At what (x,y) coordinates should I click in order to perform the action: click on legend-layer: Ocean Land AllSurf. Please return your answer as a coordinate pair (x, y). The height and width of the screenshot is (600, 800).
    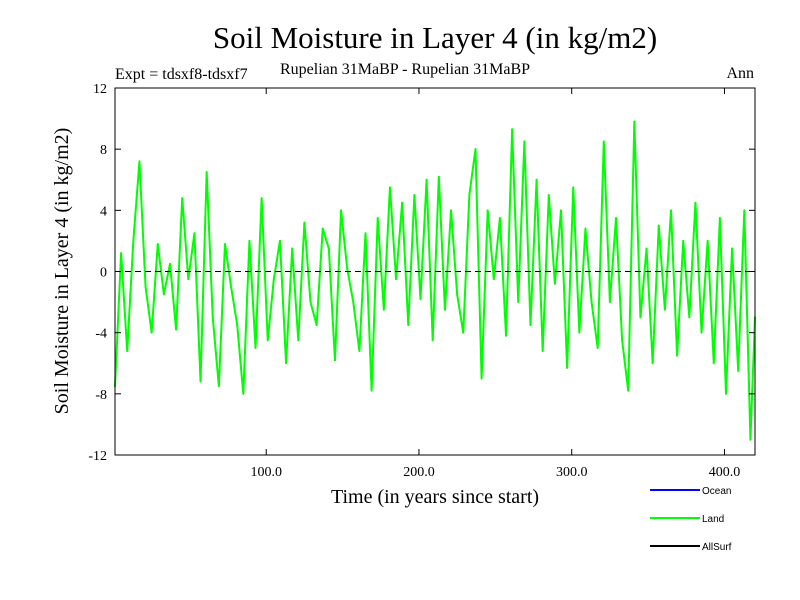
    Looking at the image, I should click on (691, 519).